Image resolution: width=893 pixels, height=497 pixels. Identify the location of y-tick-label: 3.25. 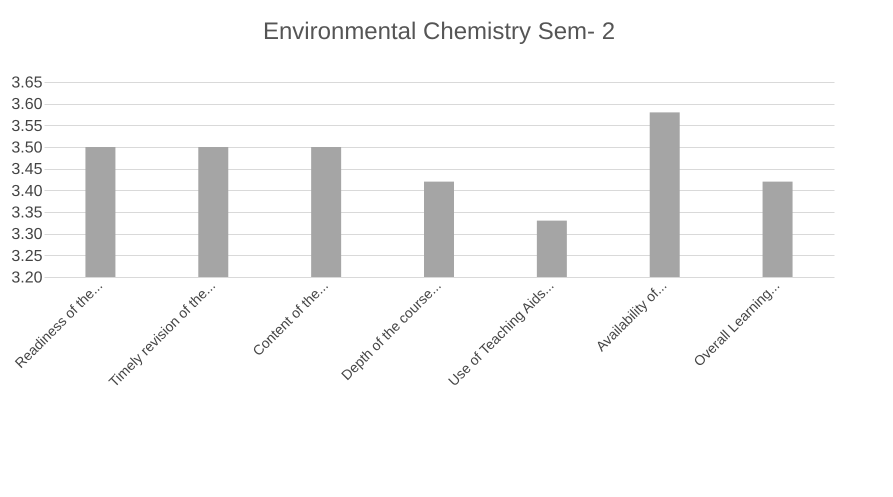
(27, 256).